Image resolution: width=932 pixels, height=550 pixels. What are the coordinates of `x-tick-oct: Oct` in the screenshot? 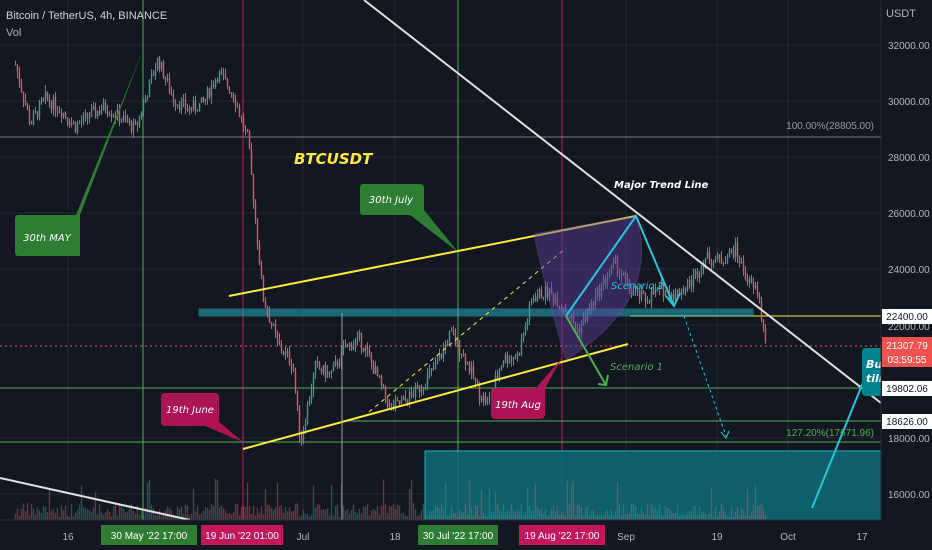 It's located at (788, 537).